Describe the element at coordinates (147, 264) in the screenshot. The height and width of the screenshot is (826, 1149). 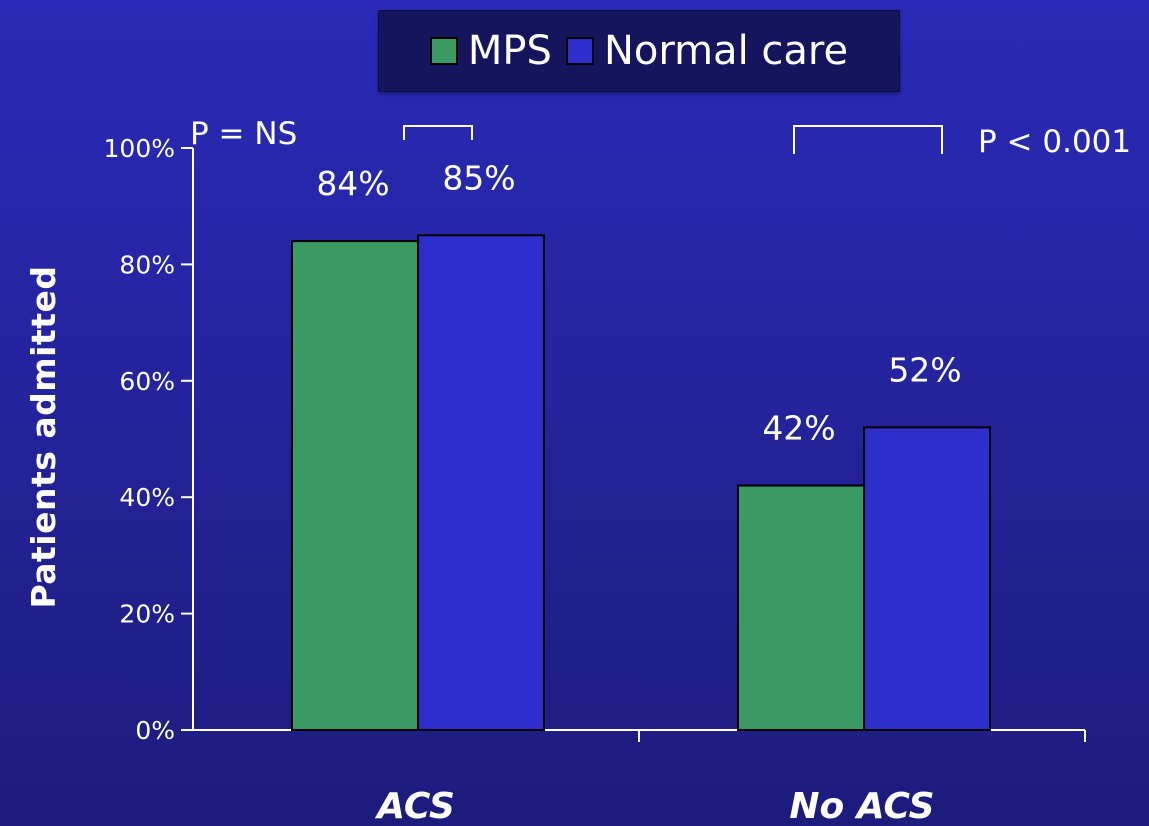
I see `y-tick-label: 80%` at that location.